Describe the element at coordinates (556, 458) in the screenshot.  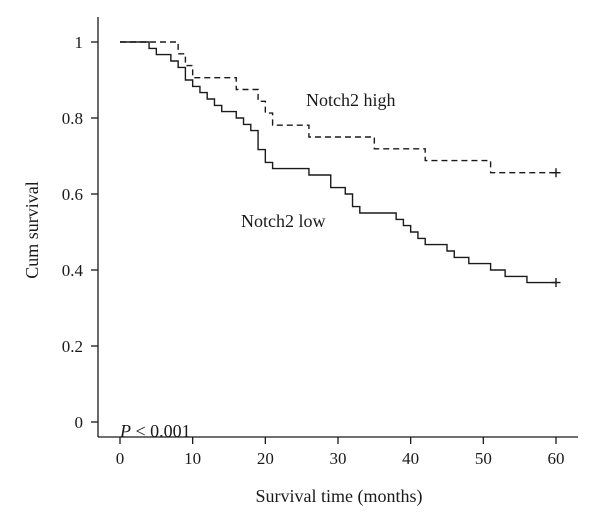
I see `x-tick-label: 60` at that location.